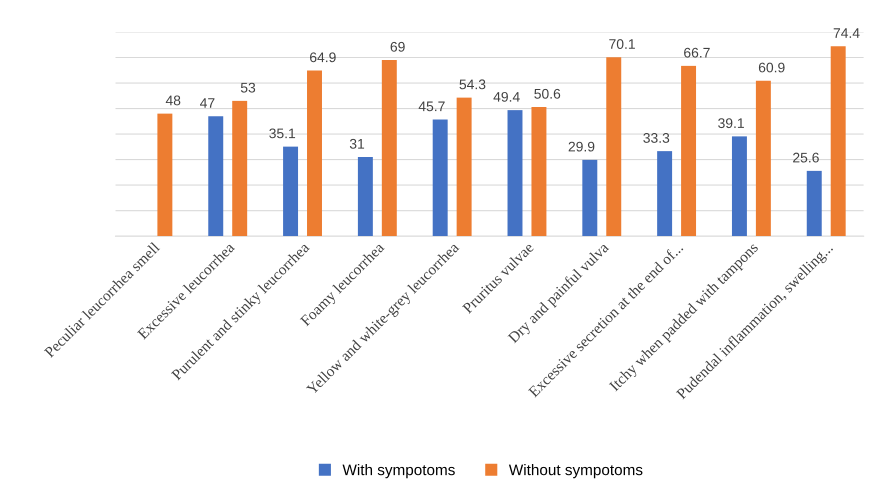  I want to click on data-label: 47, so click(207, 103).